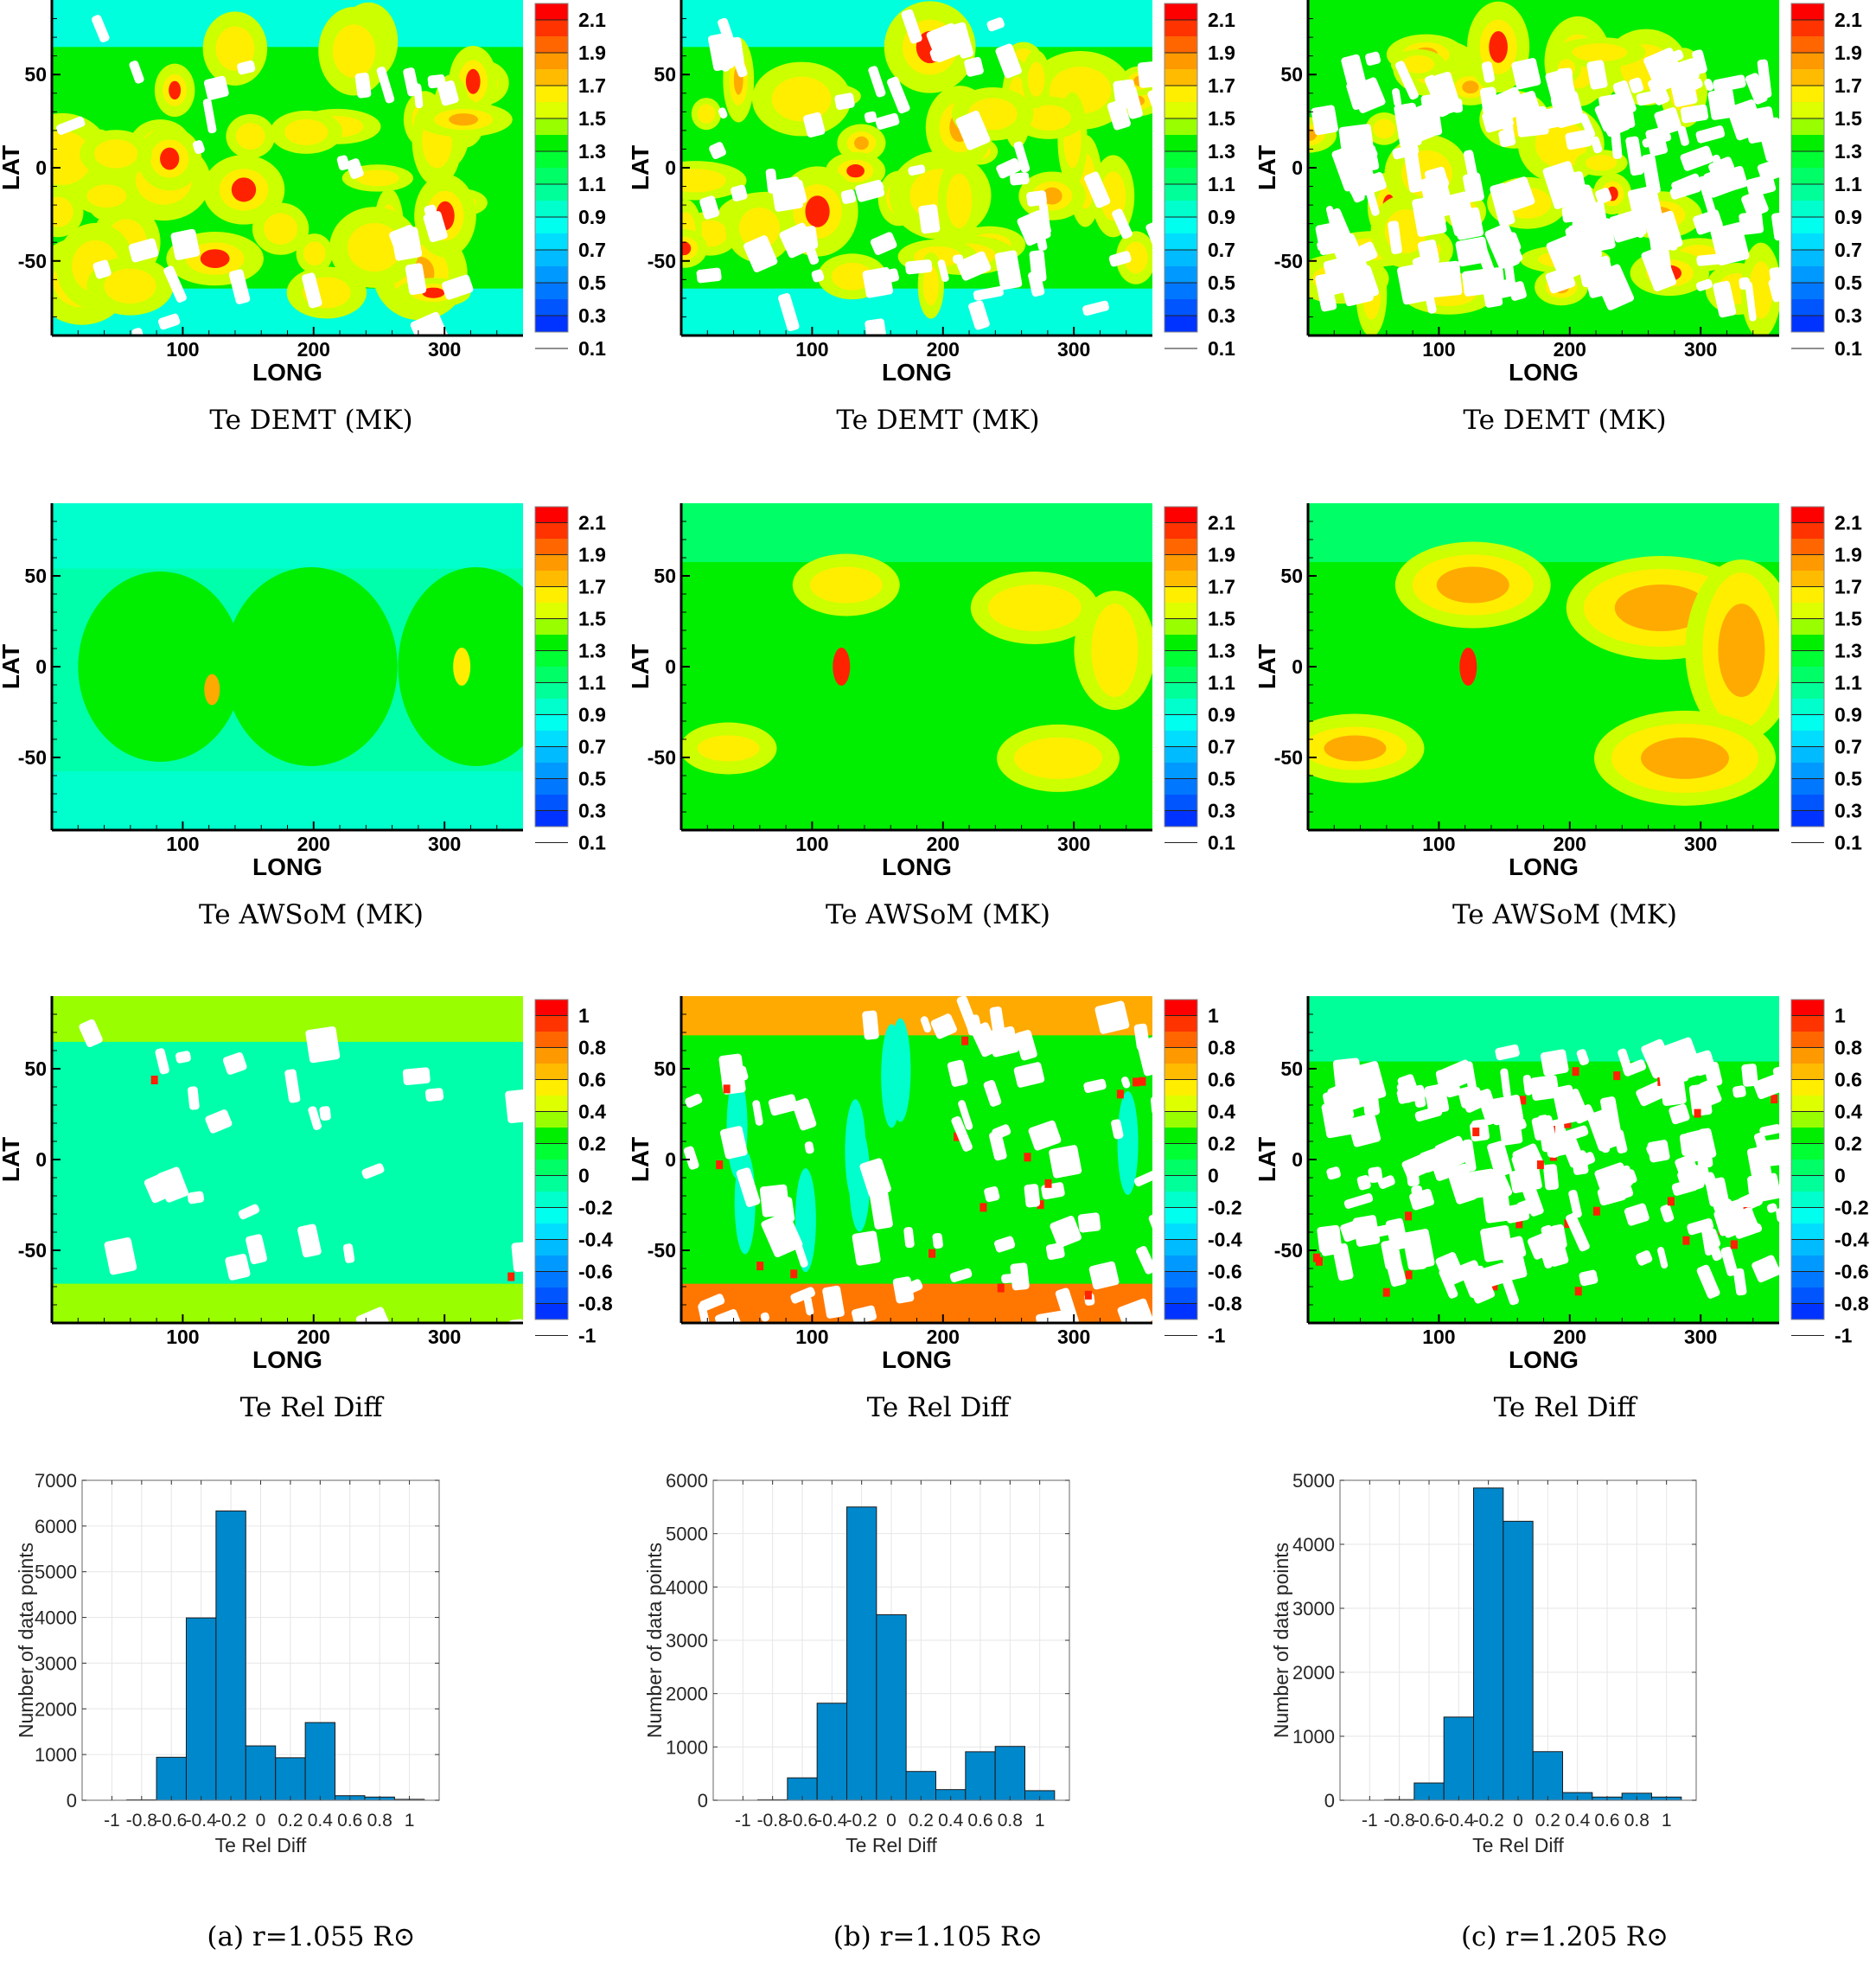 This screenshot has width=1876, height=1968. I want to click on y-tick-label: 3000, so click(56, 1663).